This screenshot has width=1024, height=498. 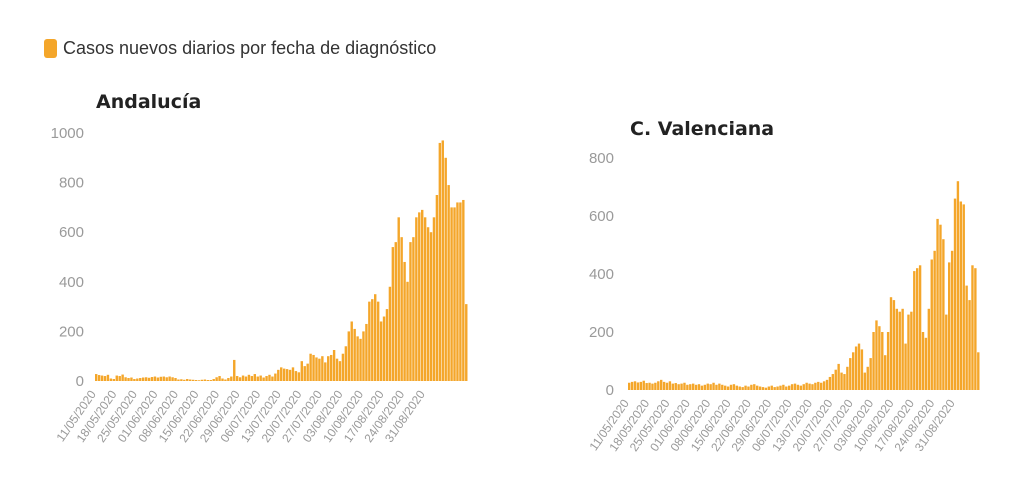 I want to click on y-tick-label: 1000, so click(x=67, y=133).